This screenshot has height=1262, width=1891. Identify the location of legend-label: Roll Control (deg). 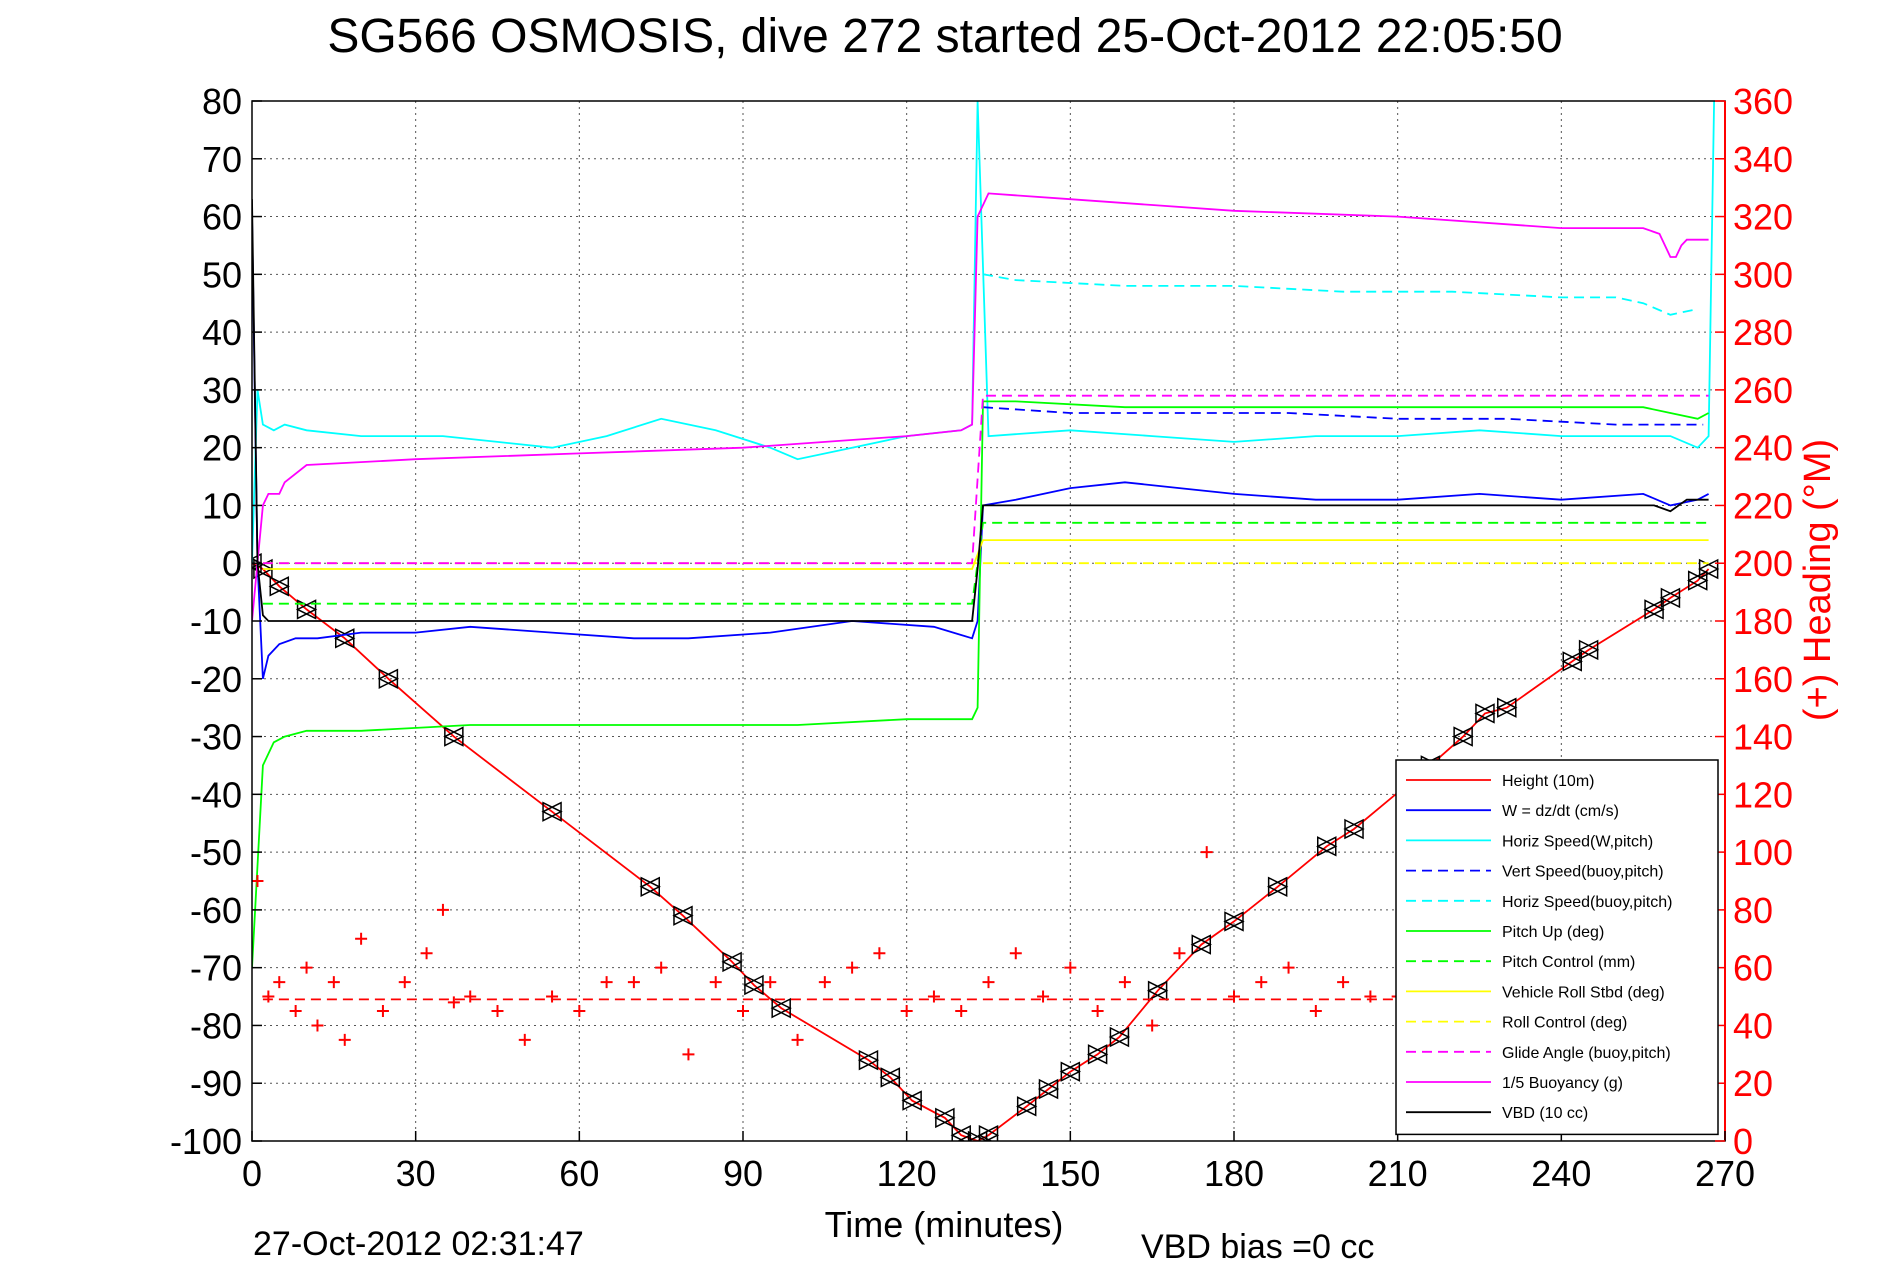
(1564, 1023).